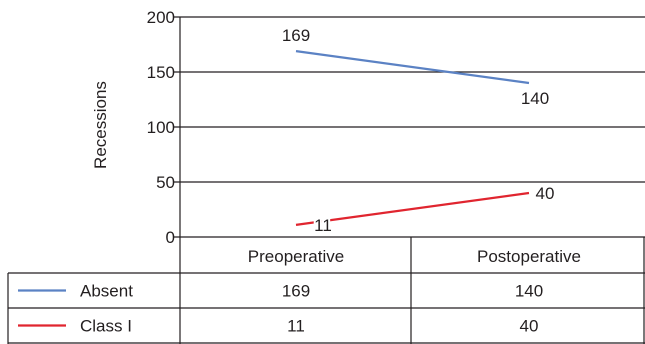 The height and width of the screenshot is (344, 645). What do you see at coordinates (535, 98) in the screenshot?
I see `data-label: 140` at bounding box center [535, 98].